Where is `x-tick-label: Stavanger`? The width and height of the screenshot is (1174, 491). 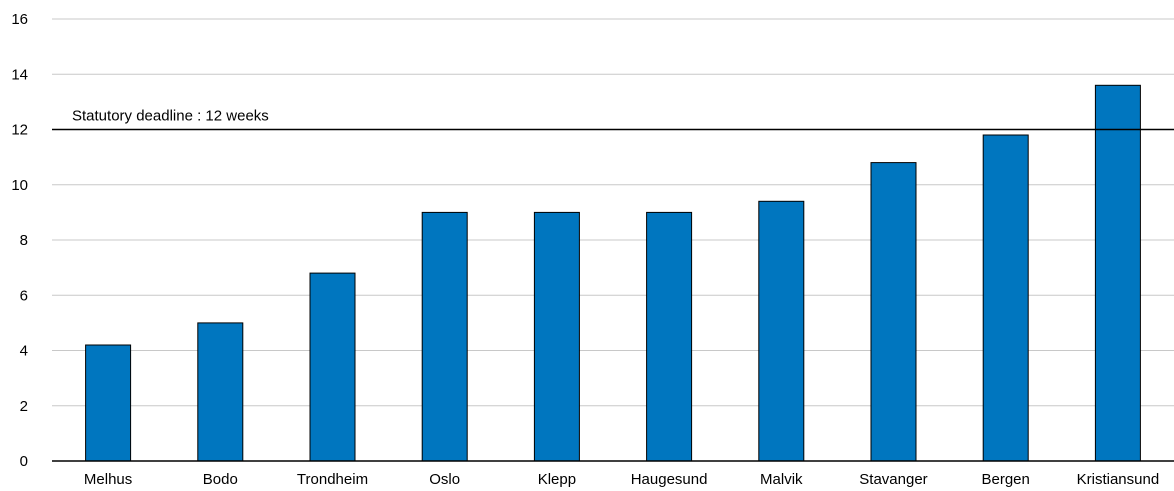 x-tick-label: Stavanger is located at coordinates (893, 479).